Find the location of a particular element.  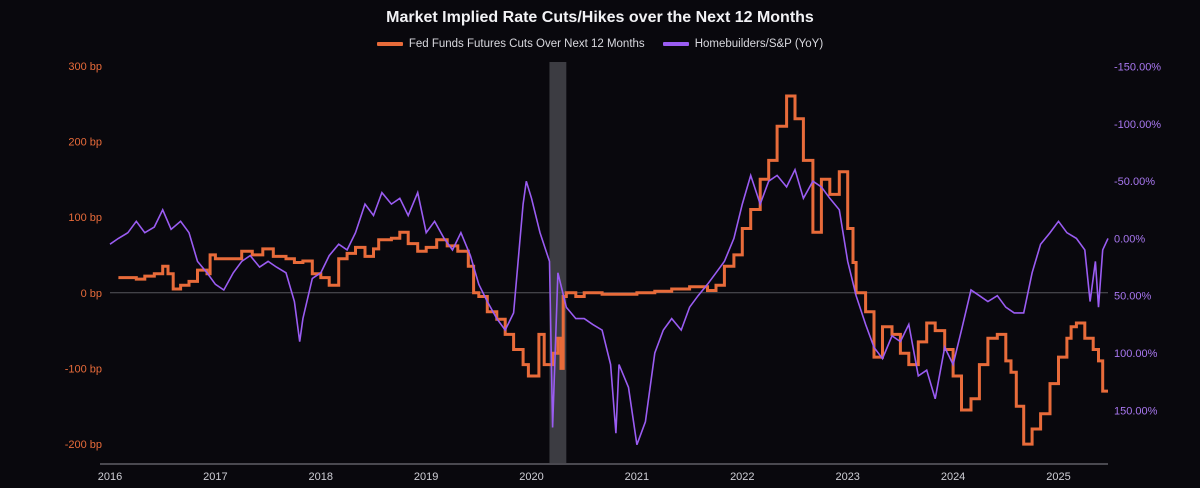

legend-swatch-homebuilders is located at coordinates (675, 44).